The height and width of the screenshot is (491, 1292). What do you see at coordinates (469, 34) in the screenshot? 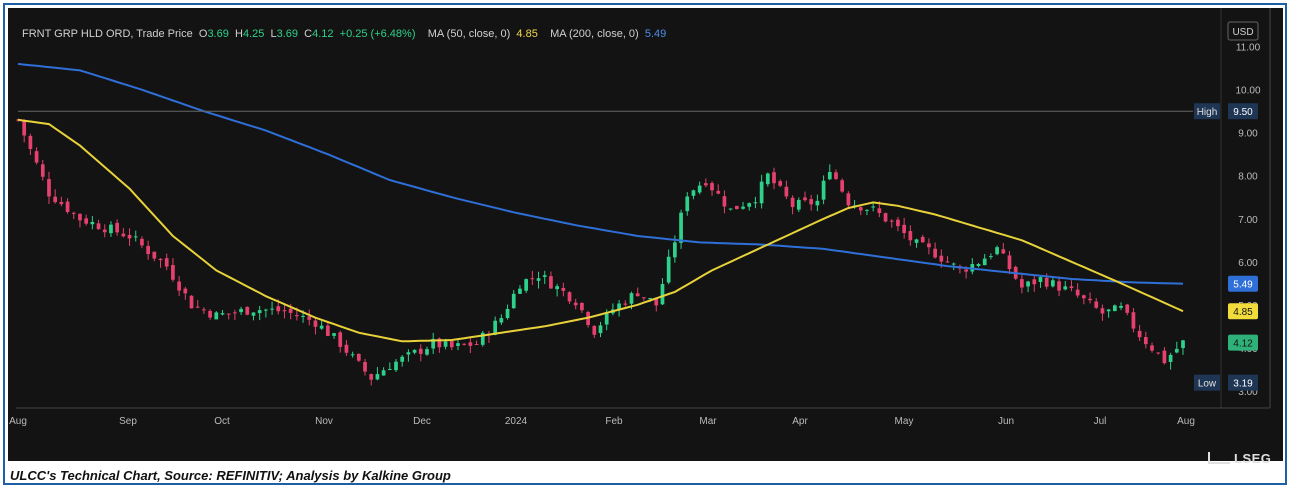
I see `ma50-label: MA (50, close, 0)` at bounding box center [469, 34].